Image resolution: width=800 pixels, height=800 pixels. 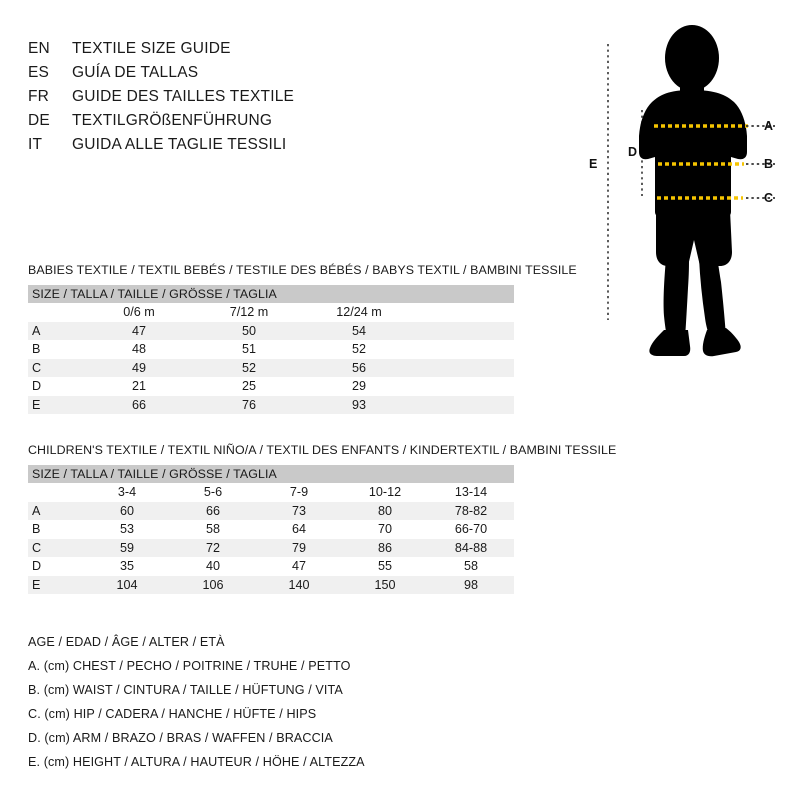 What do you see at coordinates (56, 386) in the screenshot?
I see `babies-row-label-d: D` at bounding box center [56, 386].